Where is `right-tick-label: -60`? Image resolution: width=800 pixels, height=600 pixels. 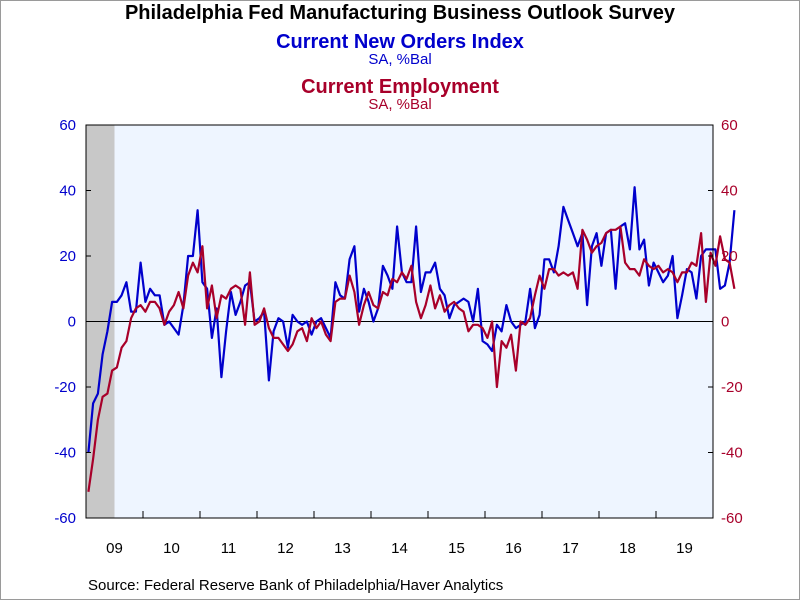 right-tick-label: -60 is located at coordinates (732, 518).